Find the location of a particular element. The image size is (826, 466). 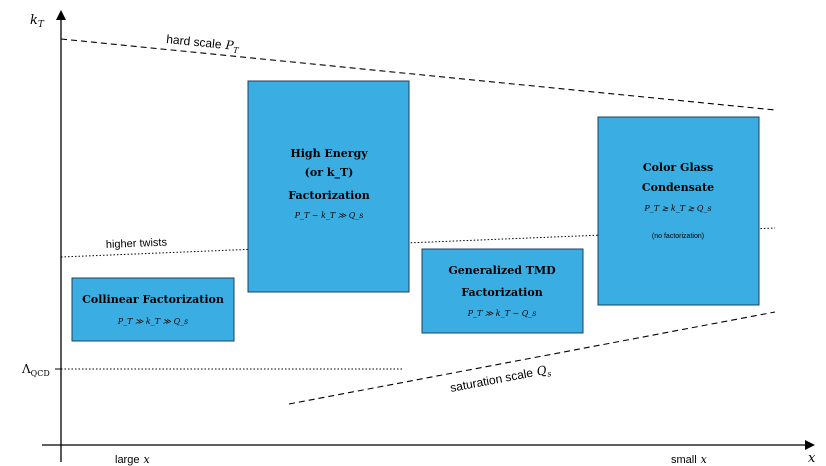

collinear-box is located at coordinates (153, 309).